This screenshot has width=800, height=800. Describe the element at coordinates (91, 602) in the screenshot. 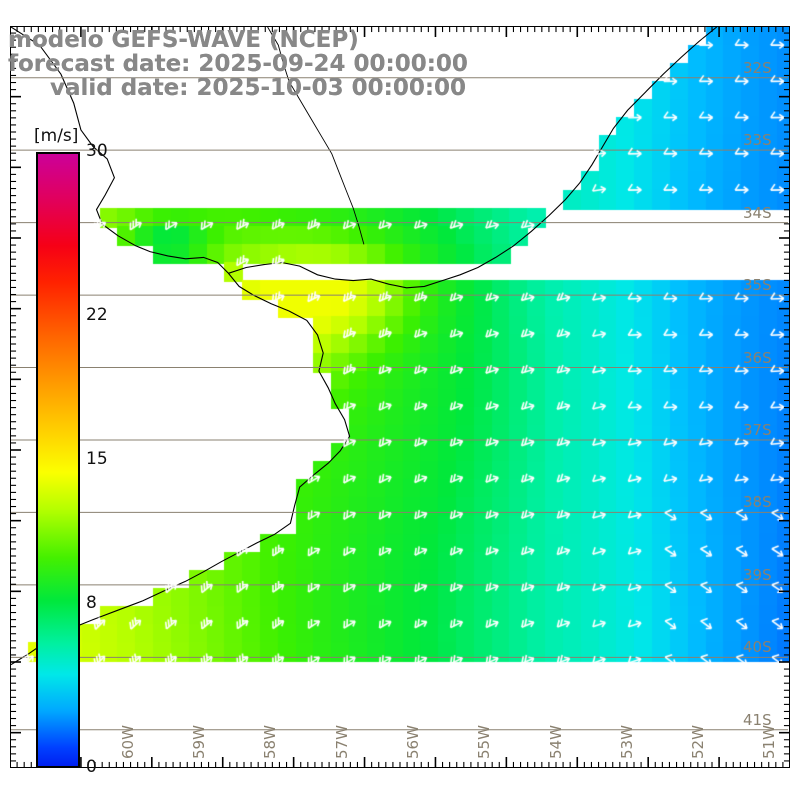

I see `colorbar-tick-8: 8` at that location.